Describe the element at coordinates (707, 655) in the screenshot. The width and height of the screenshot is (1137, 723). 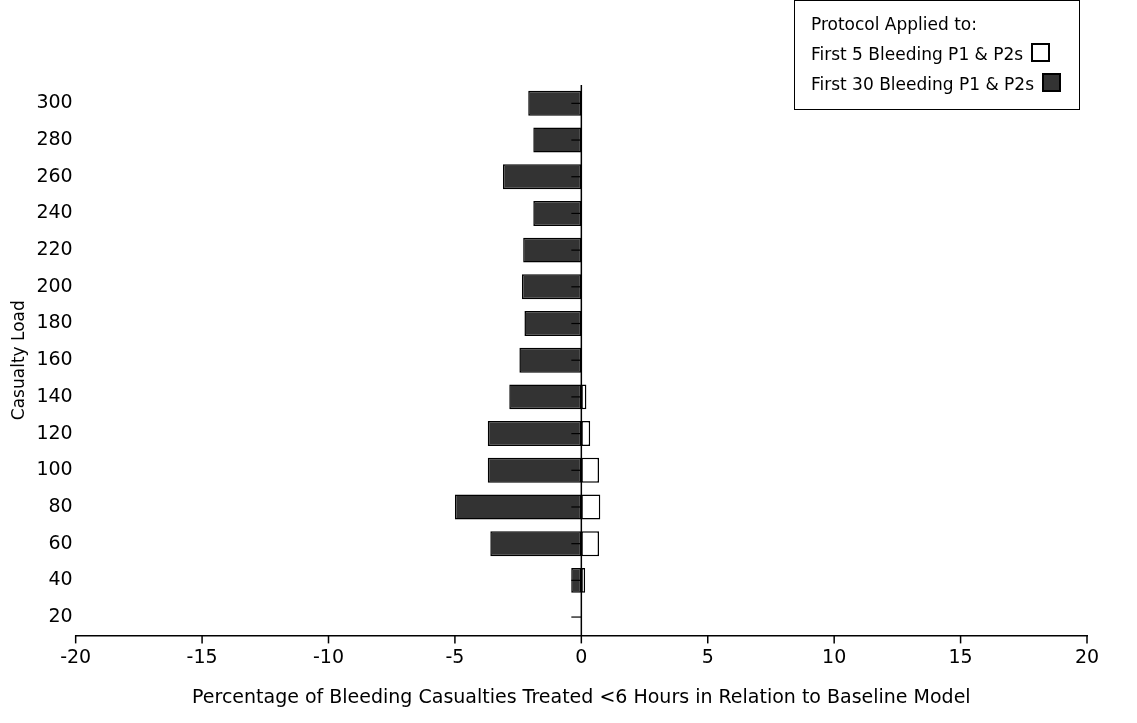
I see `x-tick-label: 5` at that location.